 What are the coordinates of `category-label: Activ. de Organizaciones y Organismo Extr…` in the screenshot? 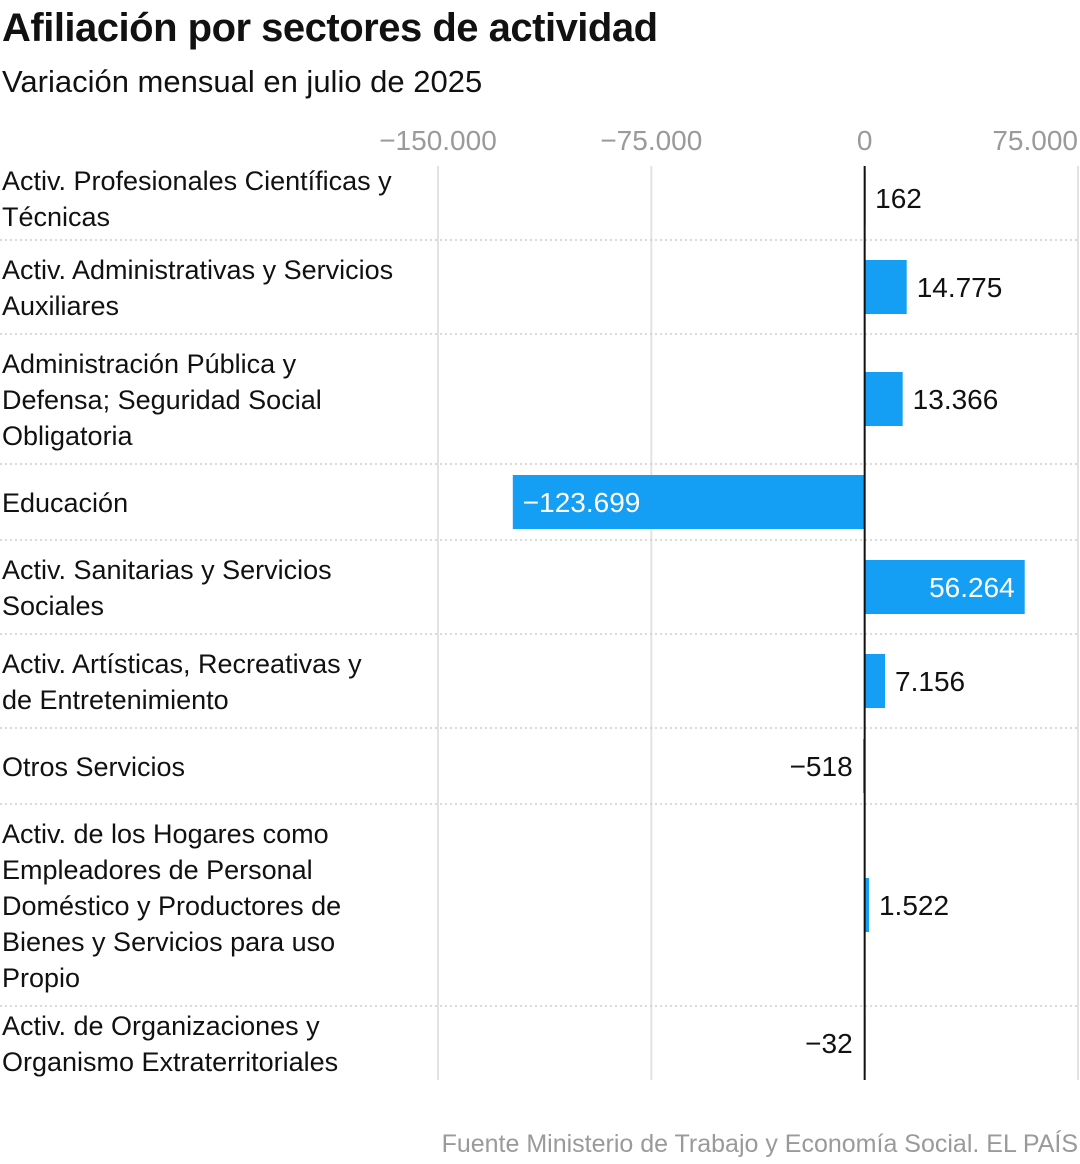 It's located at (170, 1044).